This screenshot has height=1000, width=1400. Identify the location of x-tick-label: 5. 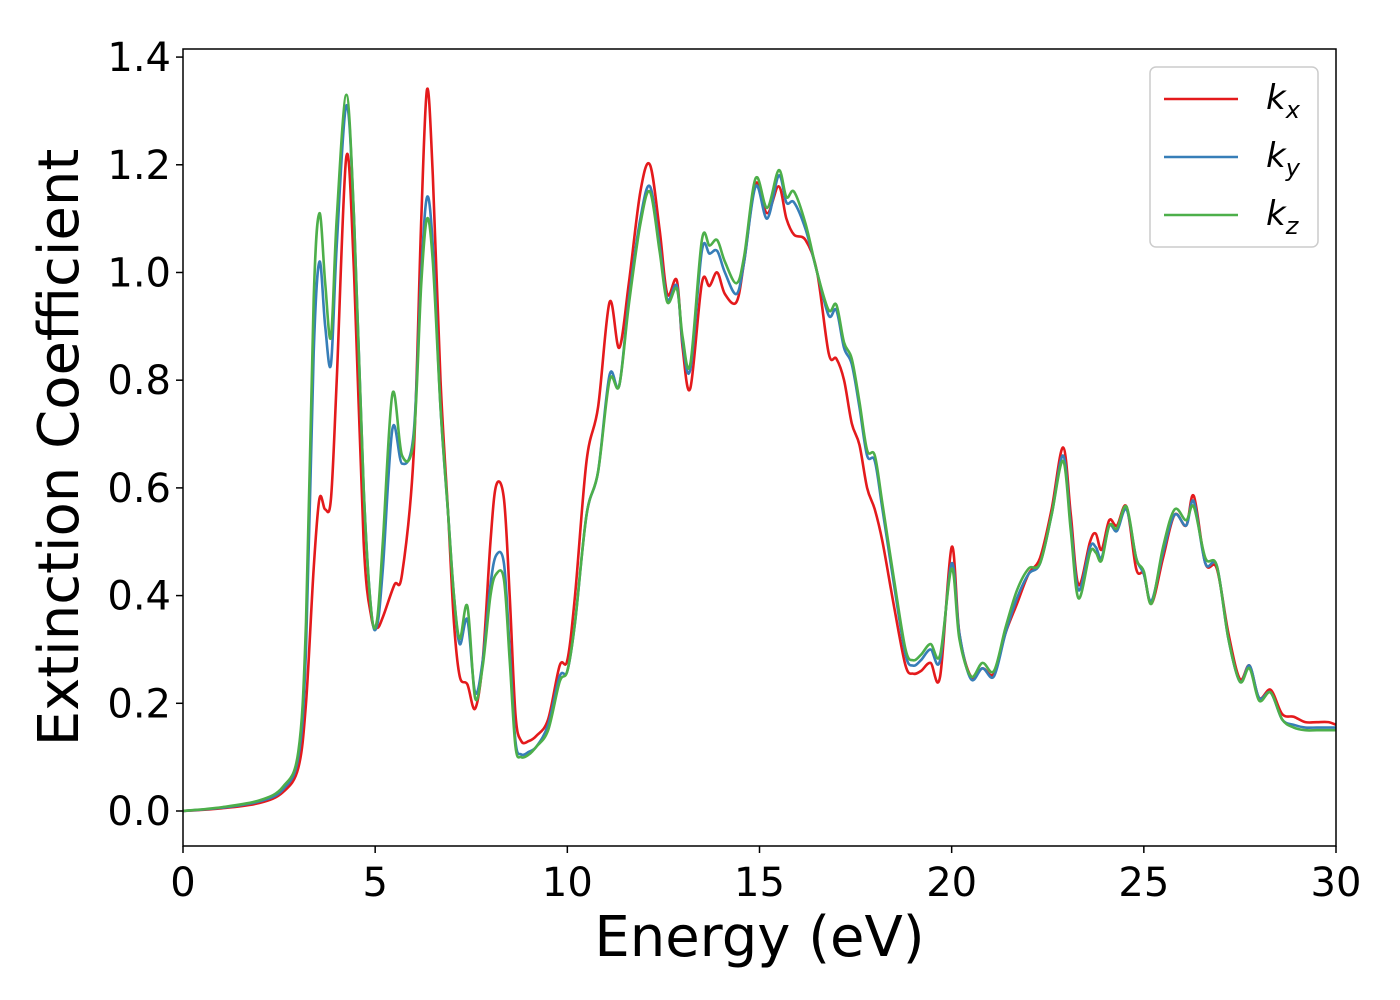
(374, 883).